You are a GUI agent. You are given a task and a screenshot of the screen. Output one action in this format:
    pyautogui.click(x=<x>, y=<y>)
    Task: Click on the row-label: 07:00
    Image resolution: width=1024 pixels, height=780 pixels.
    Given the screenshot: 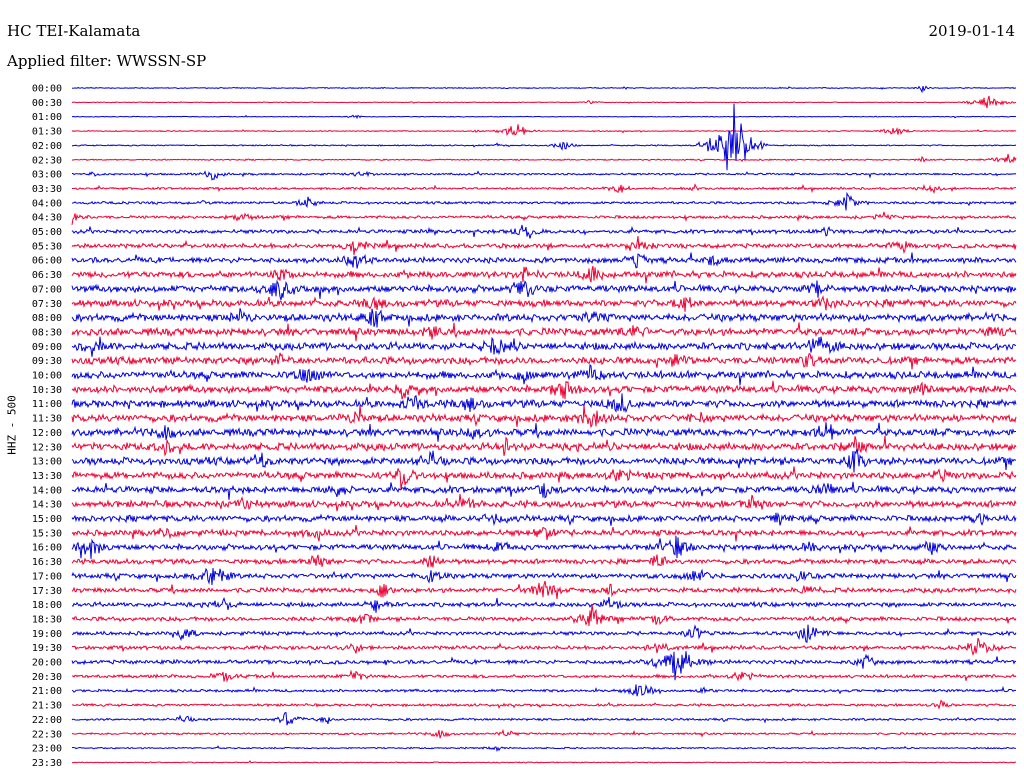 What is the action you would take?
    pyautogui.click(x=47, y=289)
    